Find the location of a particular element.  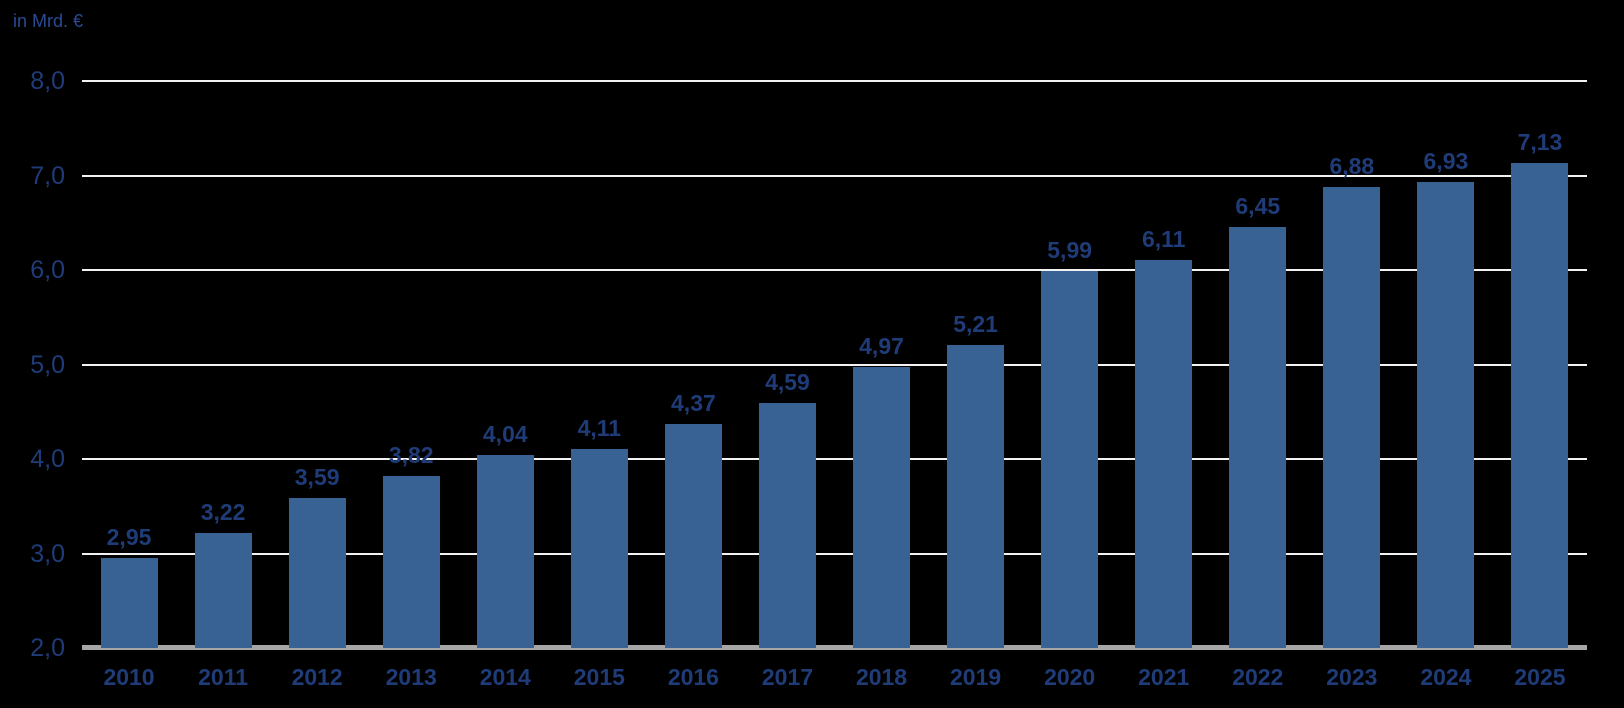

y-axis-unit-label: in Mrd. € is located at coordinates (48, 21).